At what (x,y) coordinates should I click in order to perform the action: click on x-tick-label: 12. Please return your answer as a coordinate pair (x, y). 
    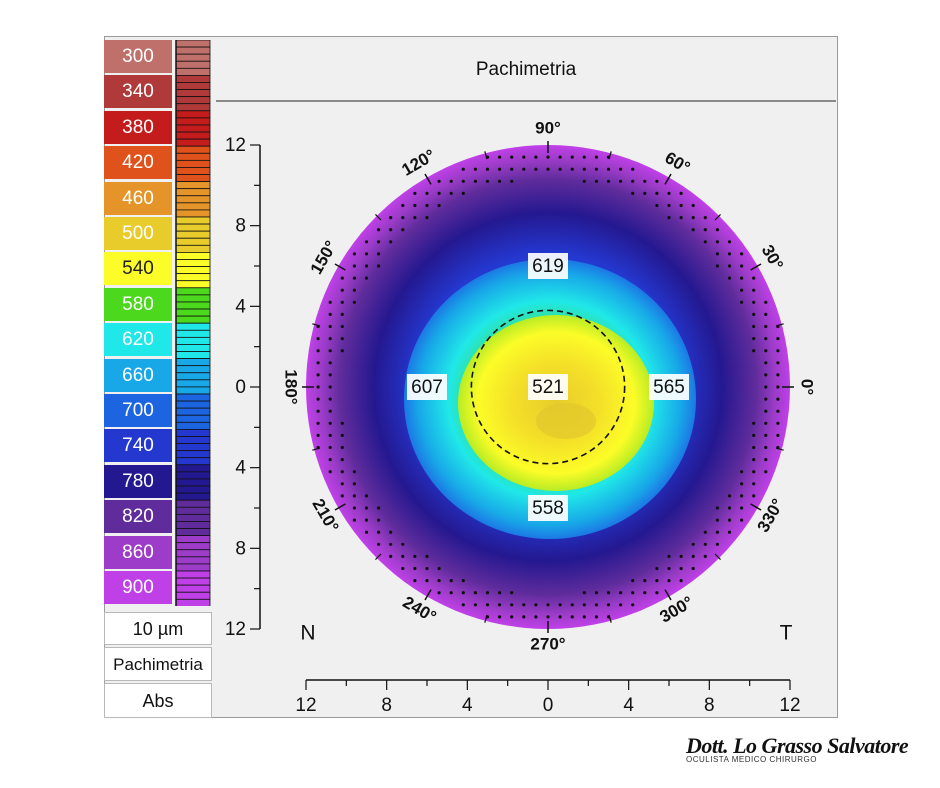
    Looking at the image, I should click on (789, 705).